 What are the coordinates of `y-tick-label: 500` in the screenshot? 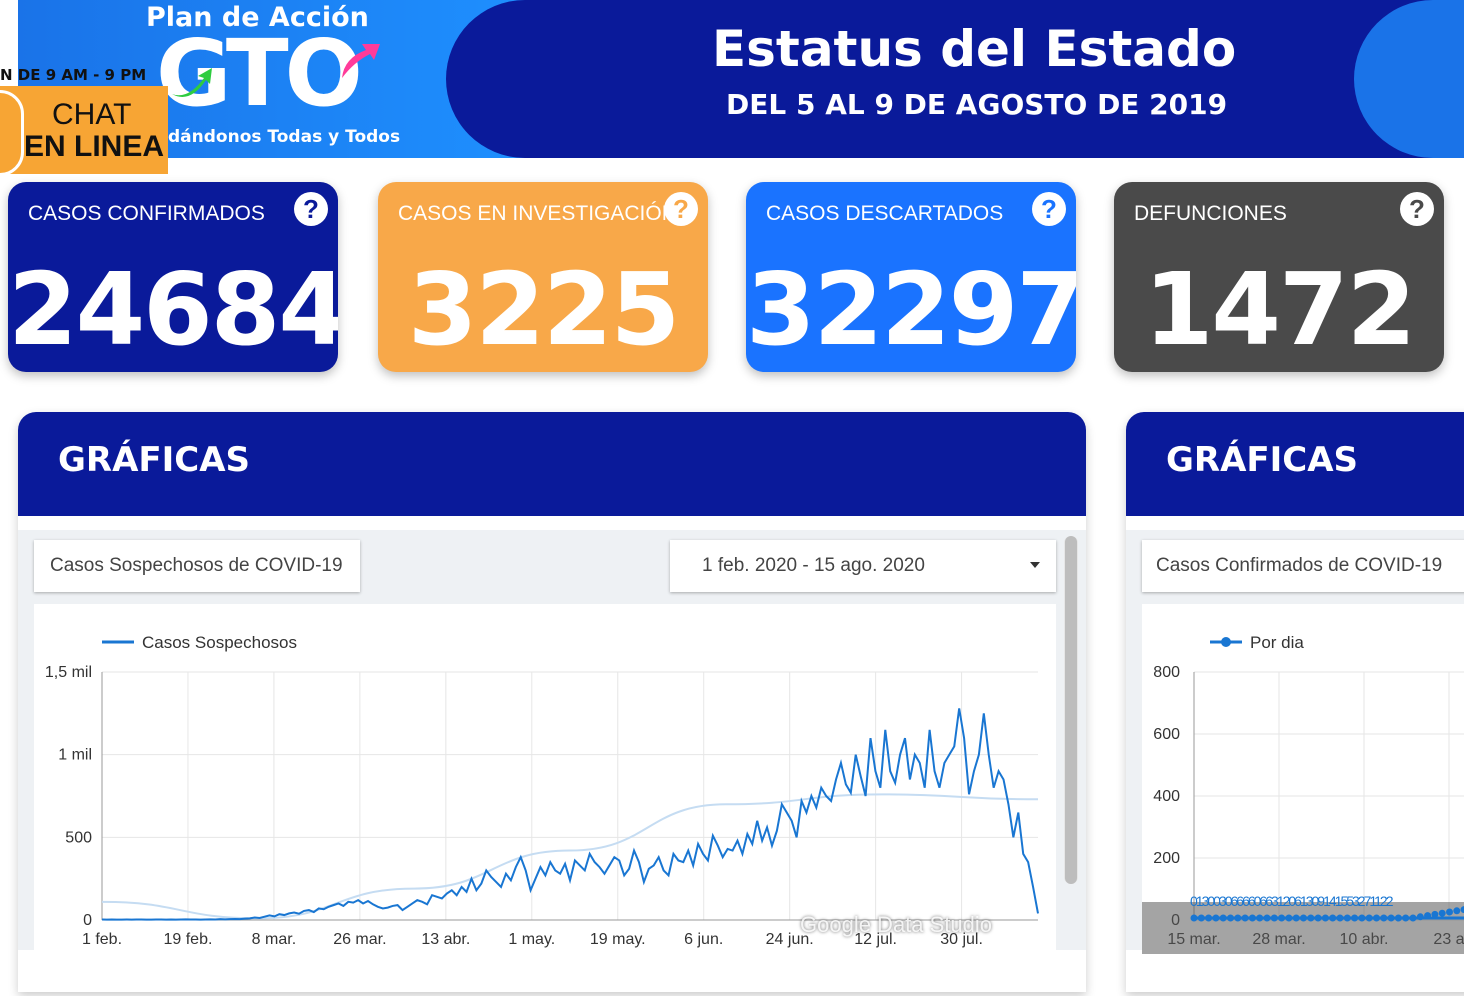 It's located at (78, 837).